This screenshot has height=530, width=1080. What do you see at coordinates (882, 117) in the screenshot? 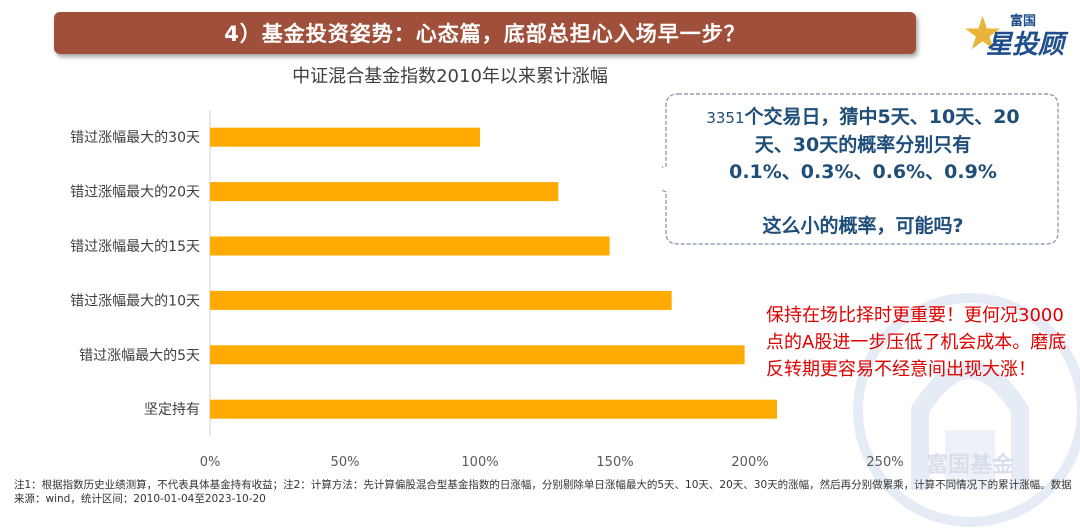
I see `bubble-line1: 个交易日，猜中5天、10天、20` at bounding box center [882, 117].